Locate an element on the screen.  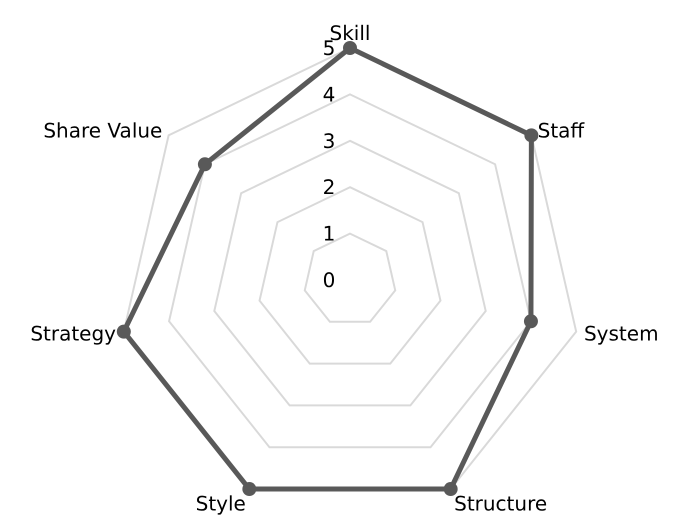
y-tick-label: 0 is located at coordinates (329, 280).